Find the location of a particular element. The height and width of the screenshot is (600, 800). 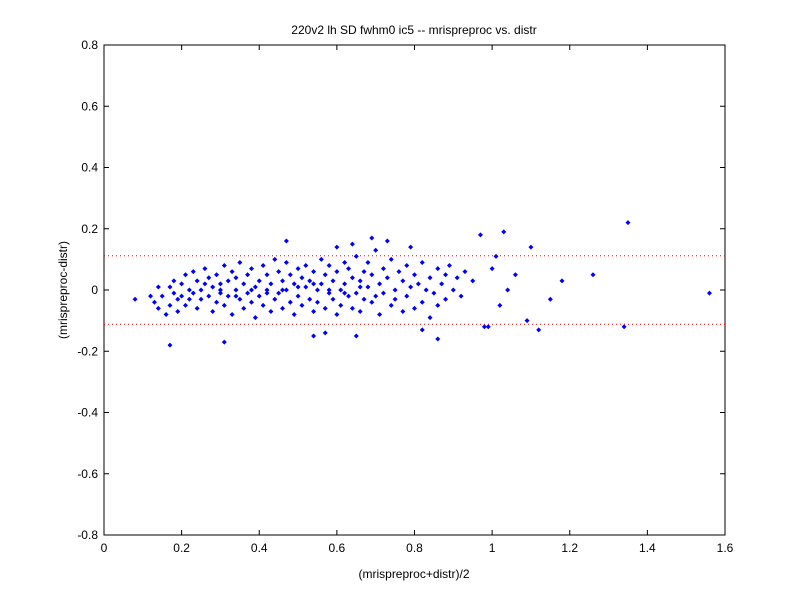

x-tick-label: 1 is located at coordinates (492, 548).